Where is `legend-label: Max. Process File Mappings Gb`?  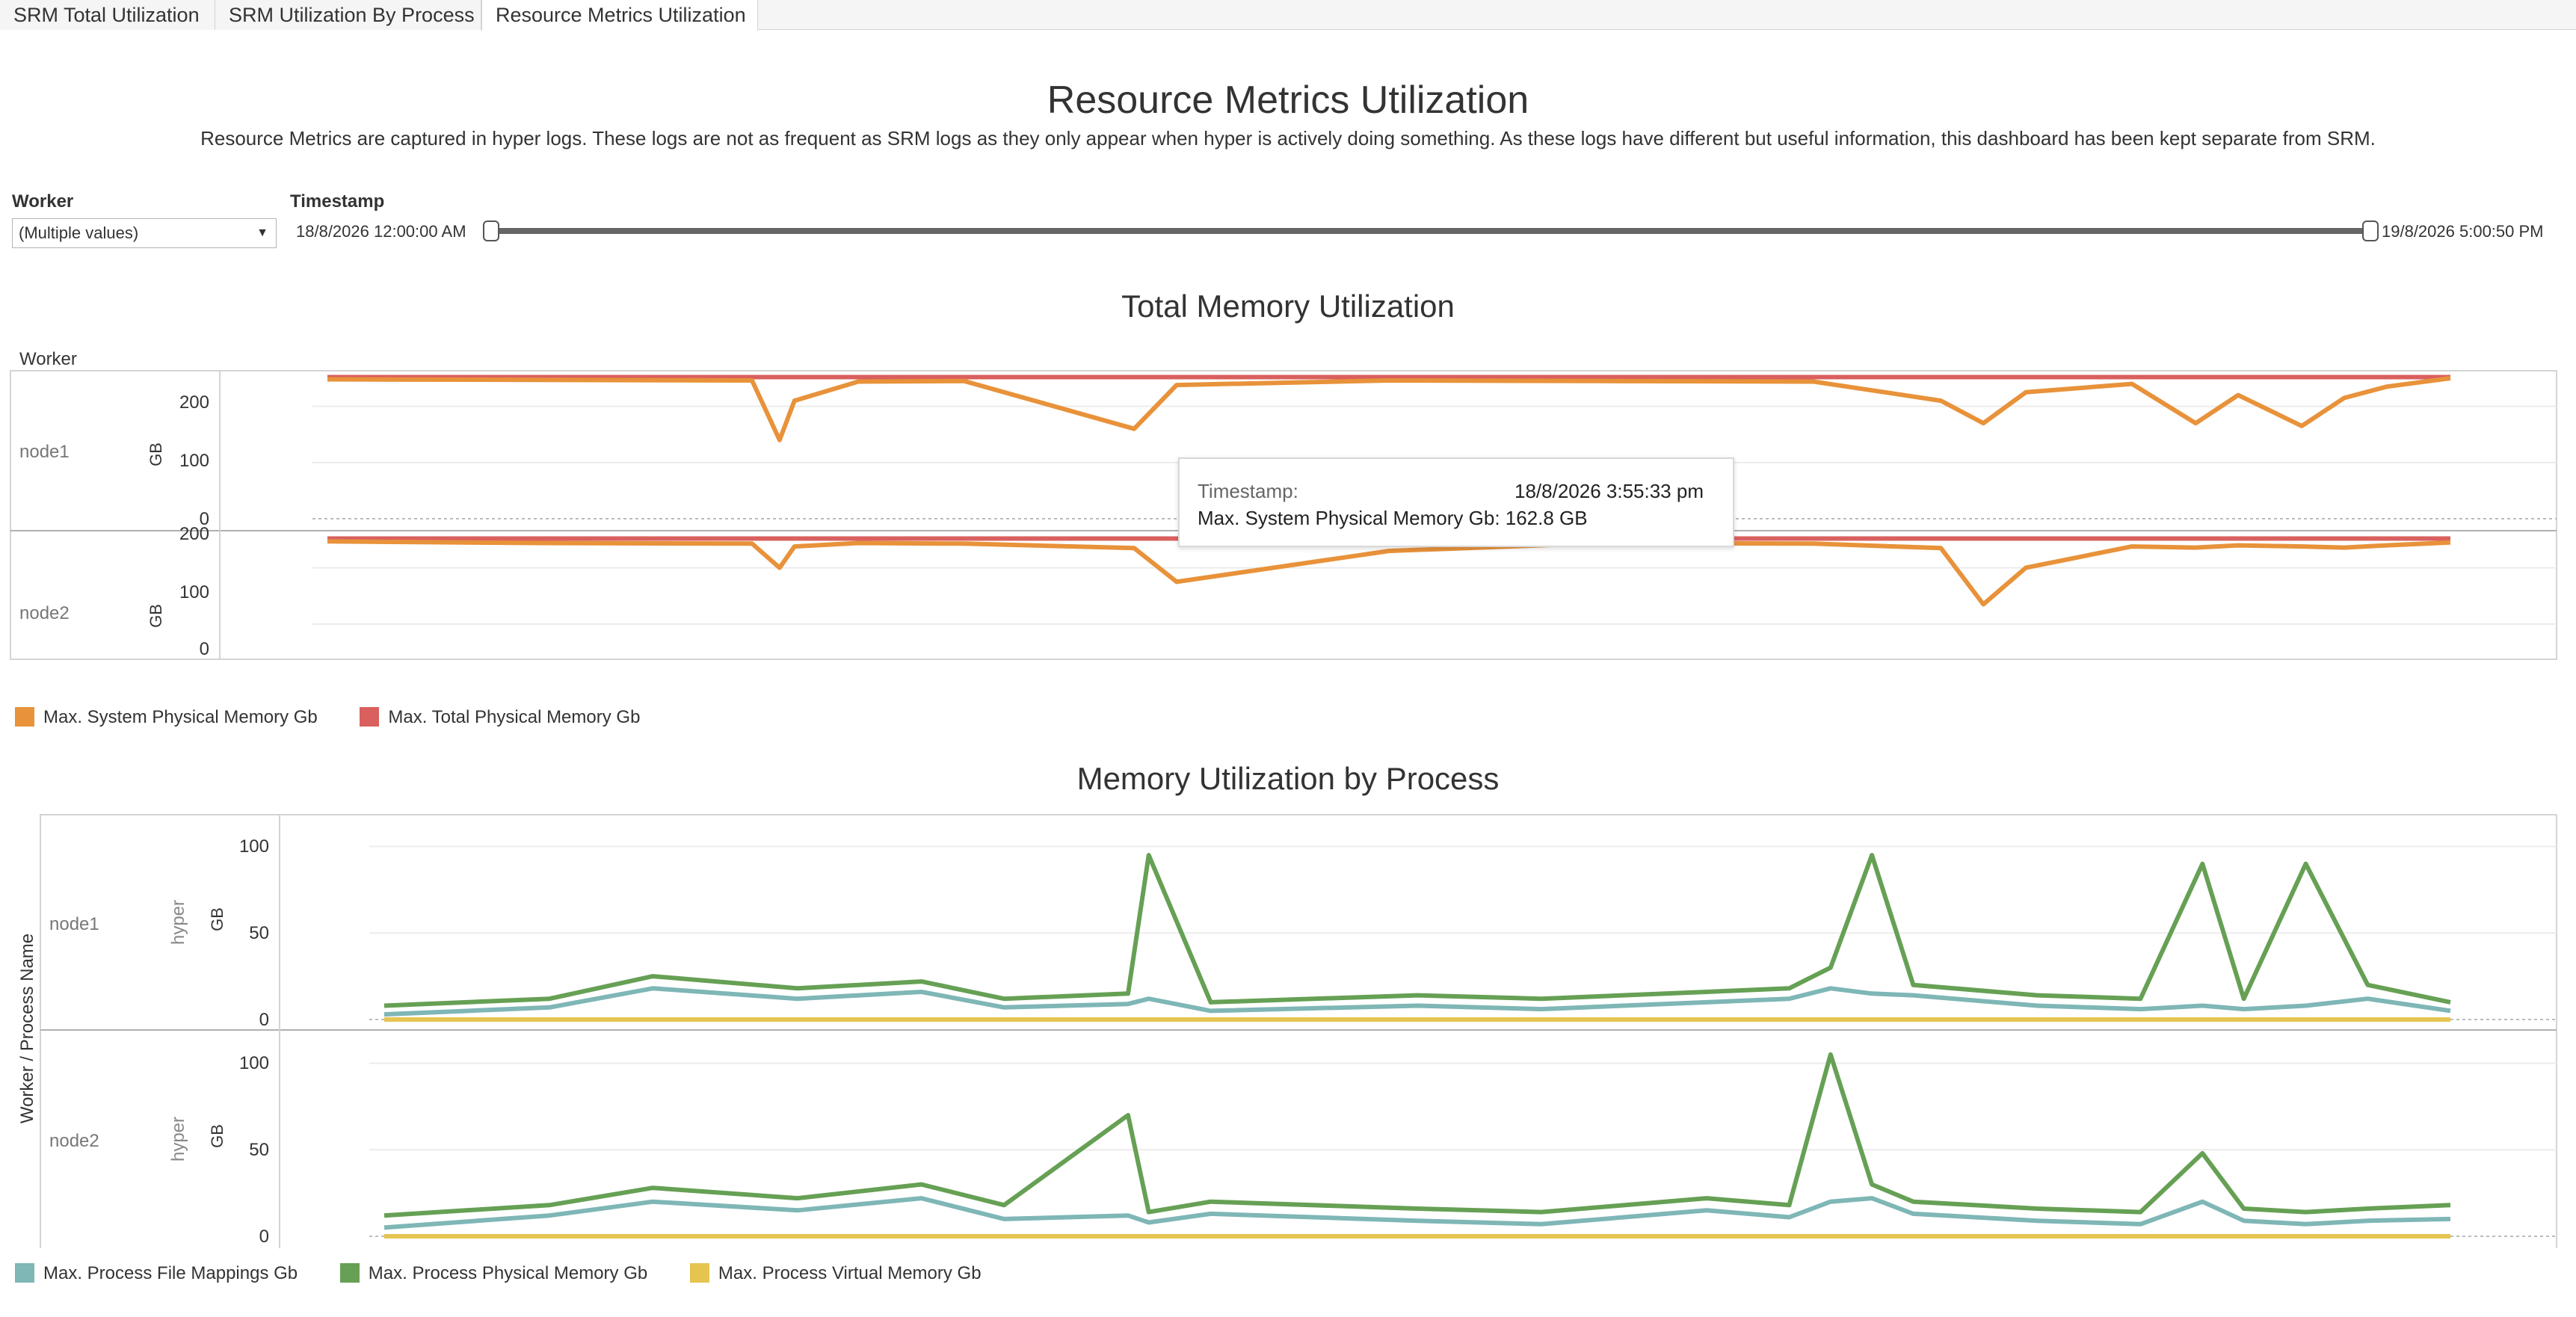
legend-label: Max. Process File Mappings Gb is located at coordinates (170, 1273).